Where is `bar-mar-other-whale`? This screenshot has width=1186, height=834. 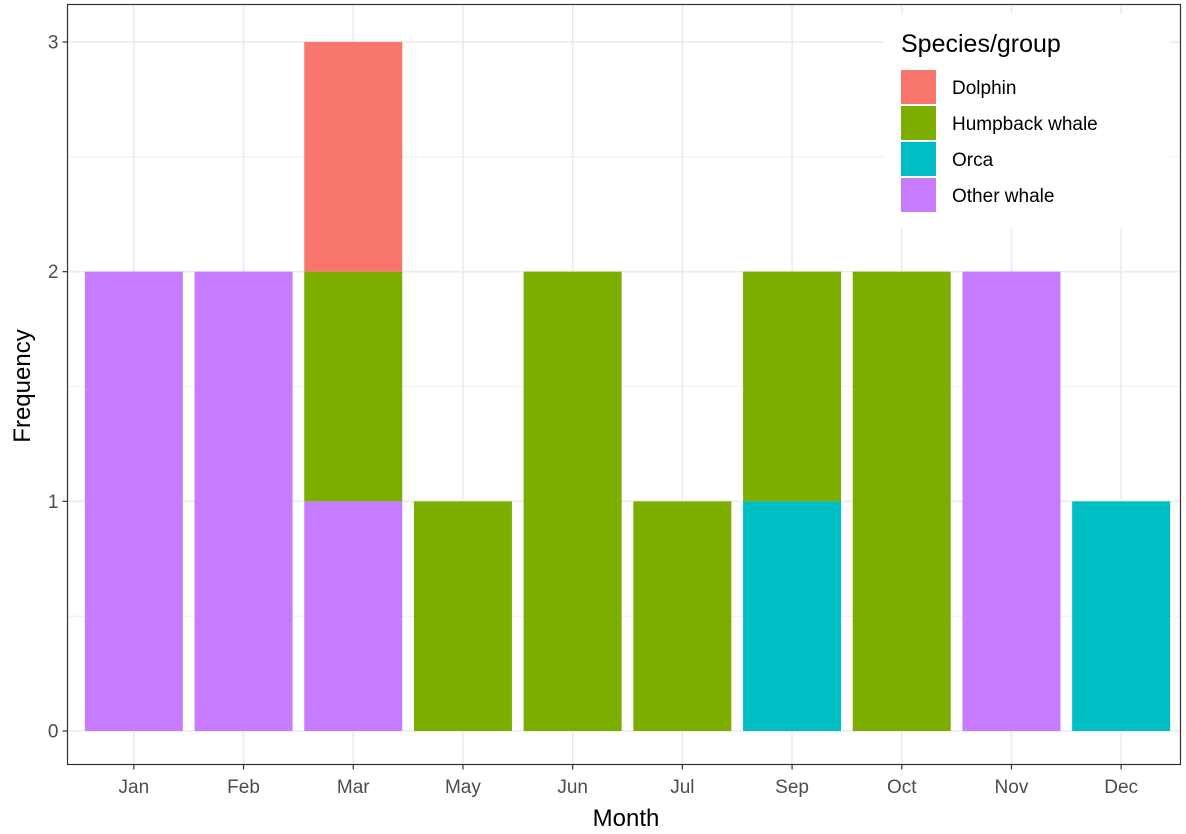
bar-mar-other-whale is located at coordinates (353, 616).